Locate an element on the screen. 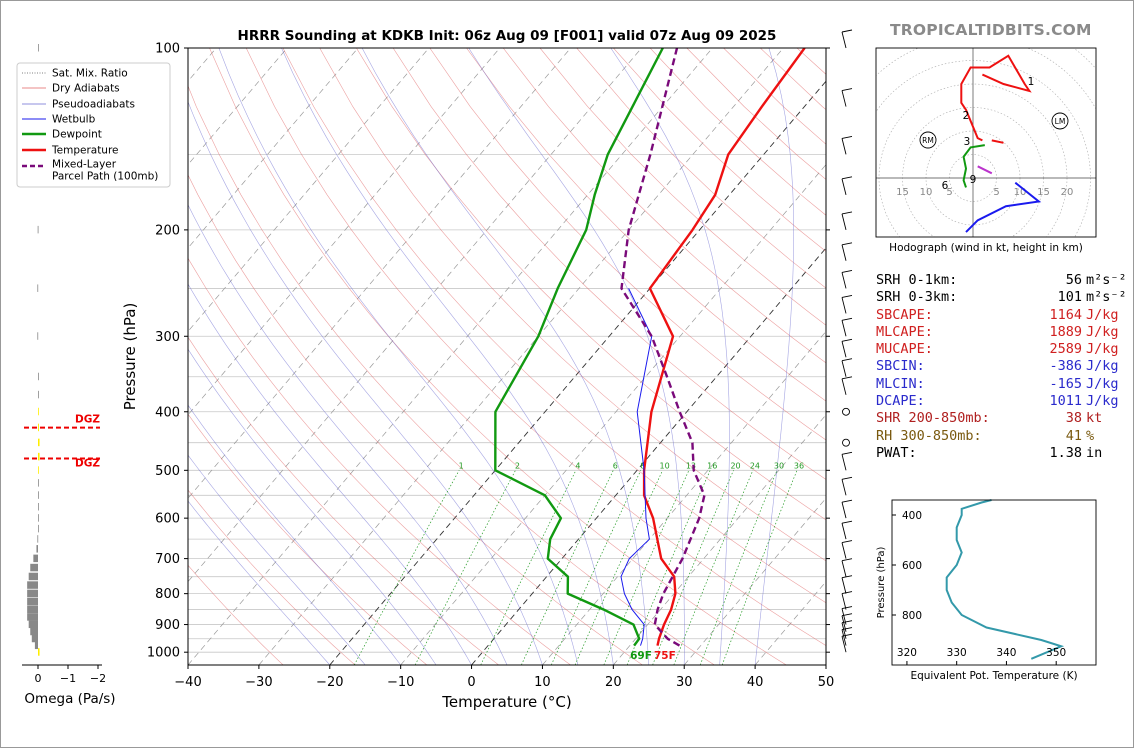 The height and width of the screenshot is (748, 1134). stat-key: SBCIN: is located at coordinates (900, 366).